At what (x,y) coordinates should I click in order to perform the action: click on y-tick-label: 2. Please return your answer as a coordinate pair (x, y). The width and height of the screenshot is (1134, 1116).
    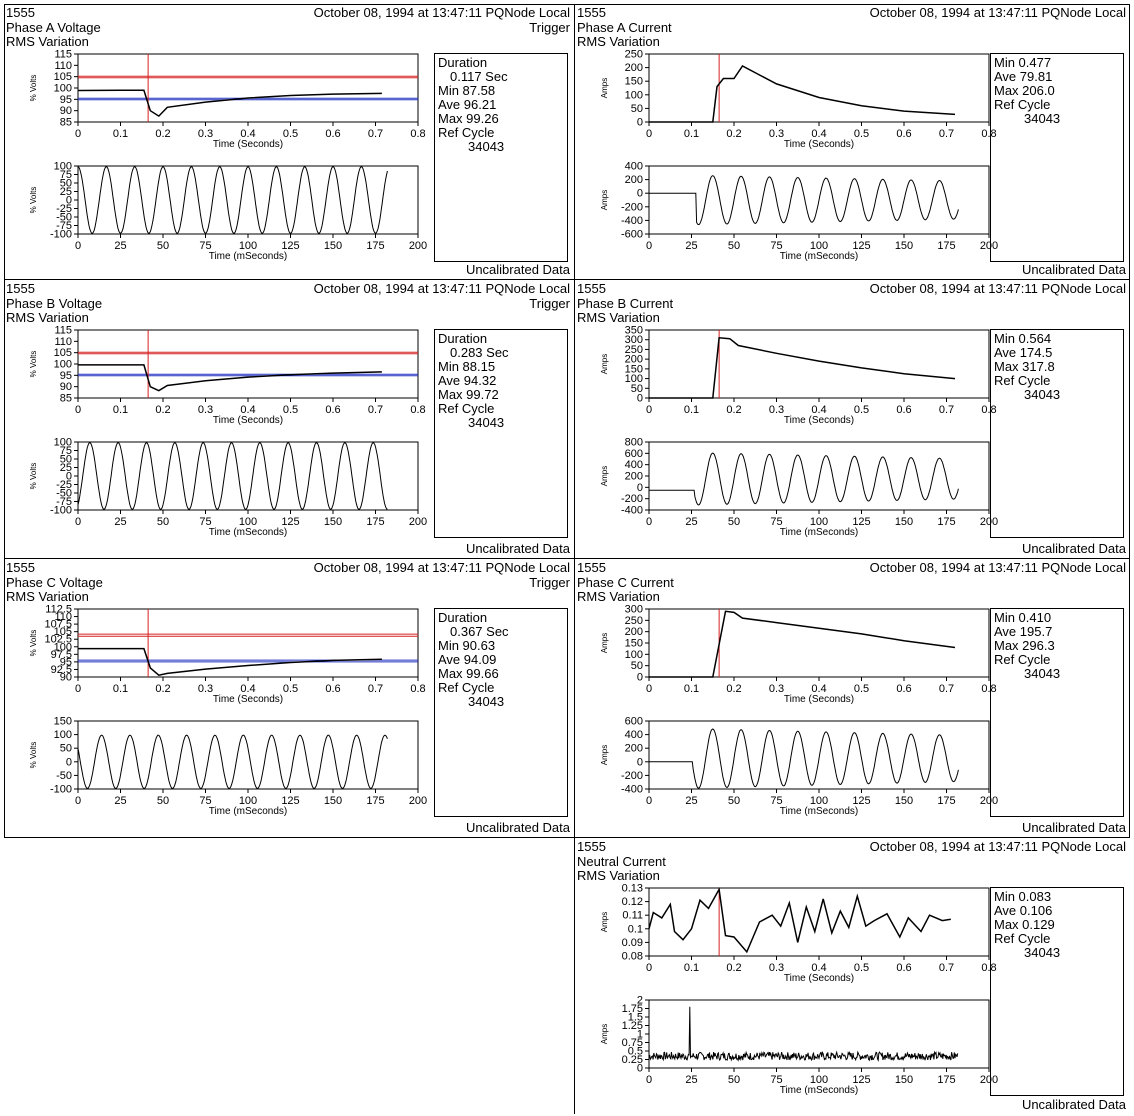
    Looking at the image, I should click on (640, 1001).